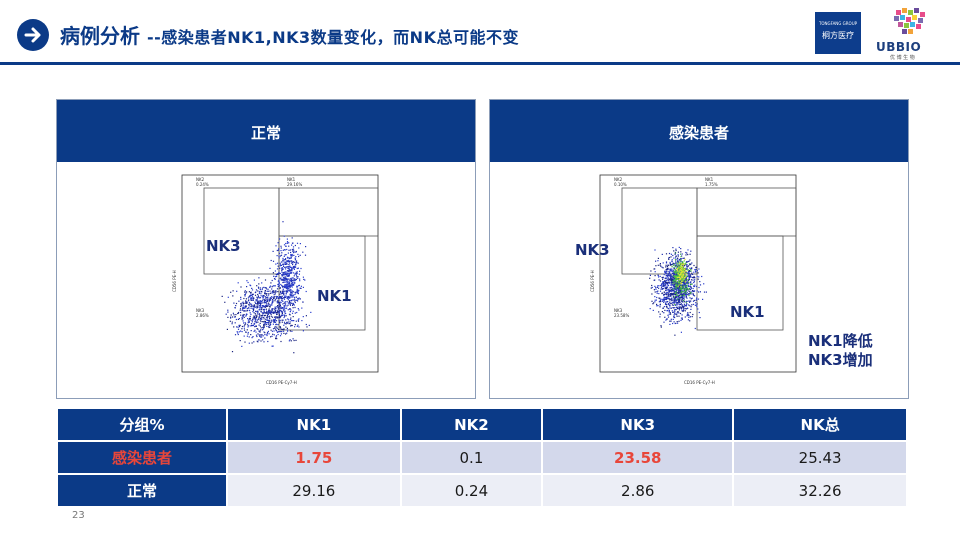 Image resolution: width=960 pixels, height=540 pixels. I want to click on table-cell: 32.26, so click(820, 490).